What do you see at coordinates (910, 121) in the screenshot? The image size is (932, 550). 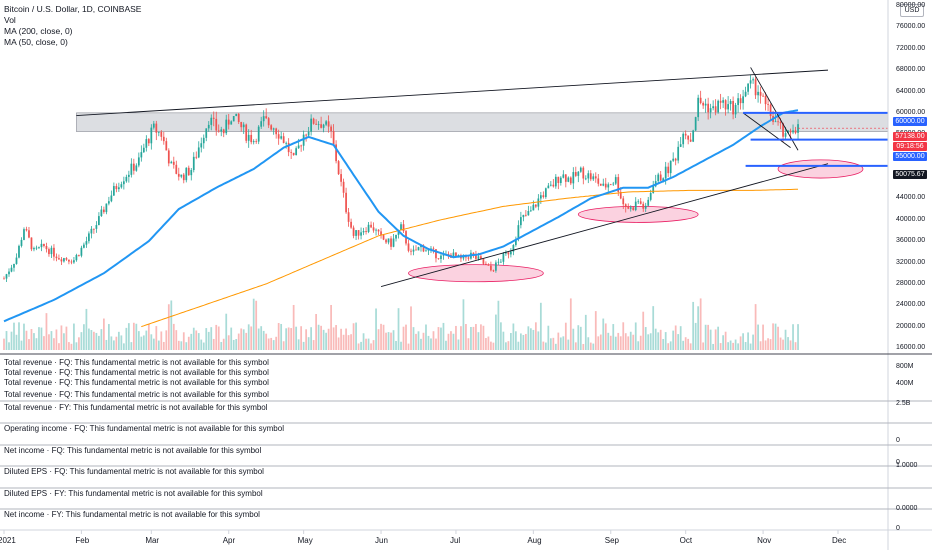 I see `price-tag-60000: 60000.00` at bounding box center [910, 121].